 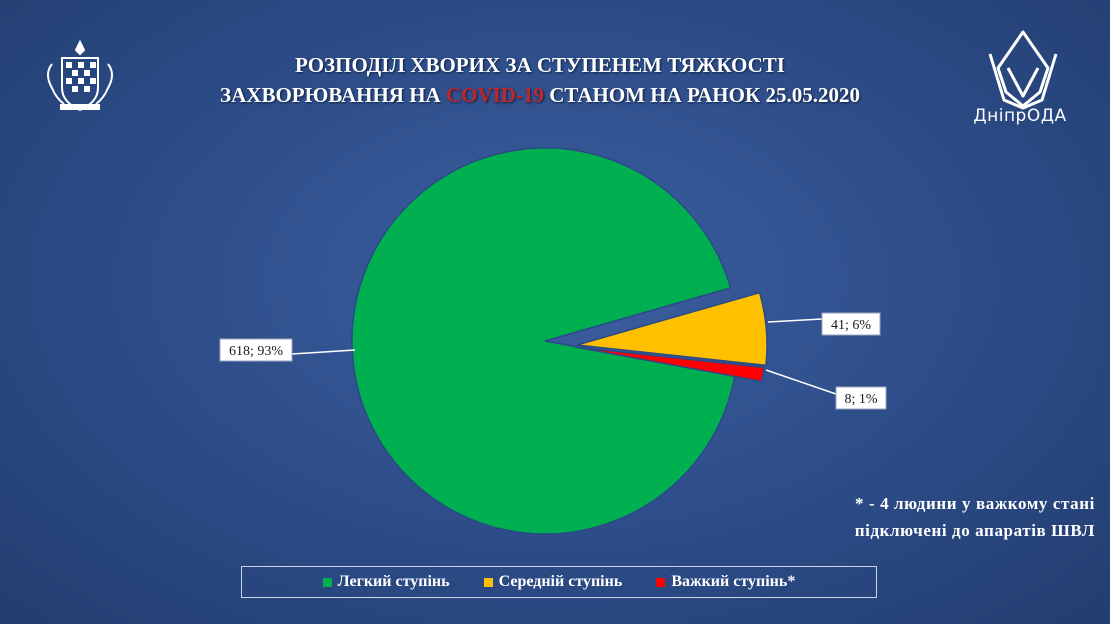 I want to click on footnote-line-2: підключені до апаратів ШВЛ, so click(x=974, y=530).